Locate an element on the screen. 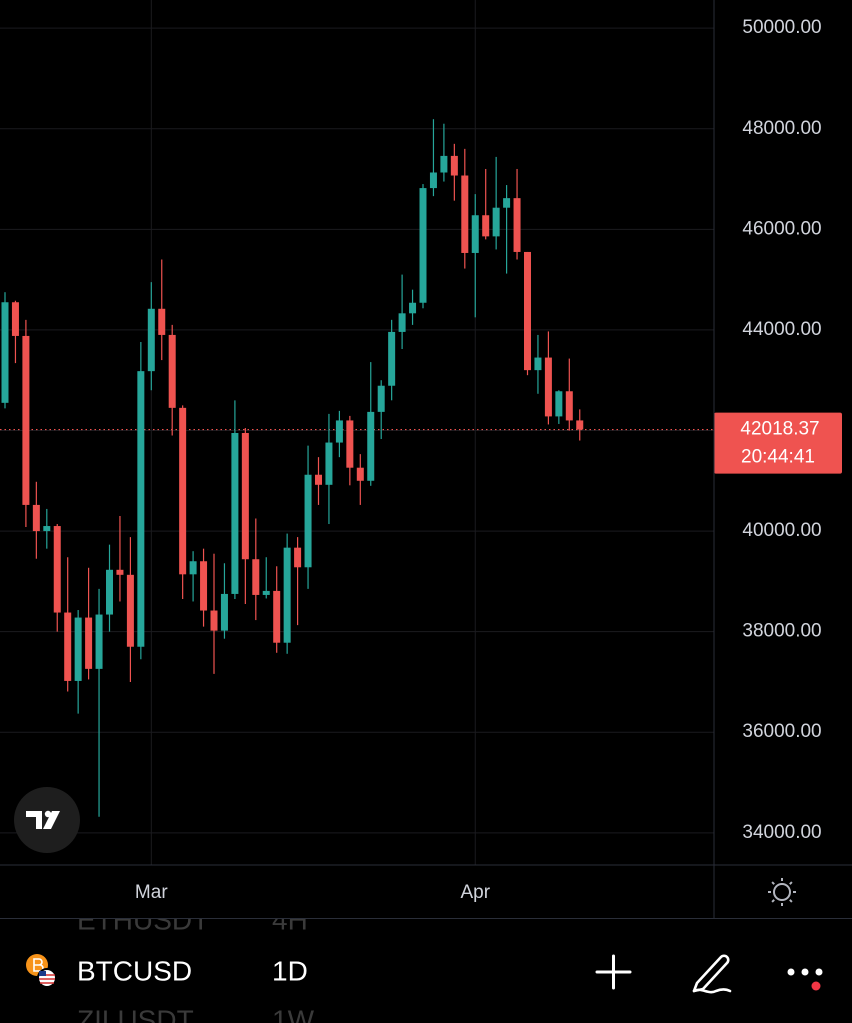 This screenshot has width=852, height=1023. y-tick-label: 40000.00 is located at coordinates (781, 530).